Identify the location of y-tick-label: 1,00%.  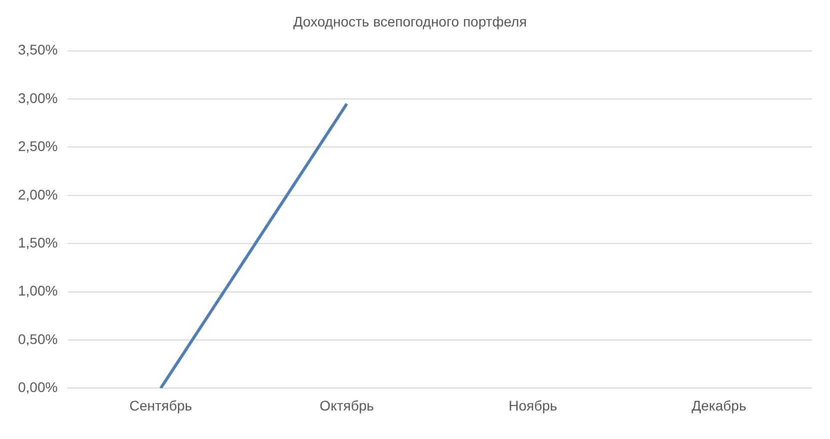
(38, 290).